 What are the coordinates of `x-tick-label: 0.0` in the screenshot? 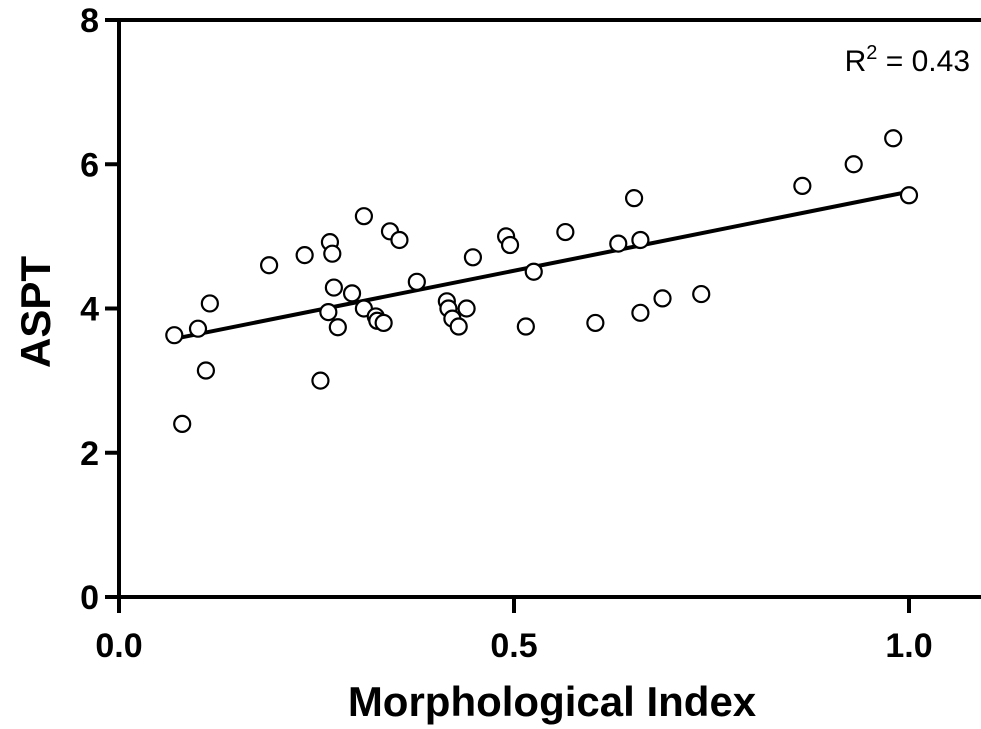 It's located at (118, 646).